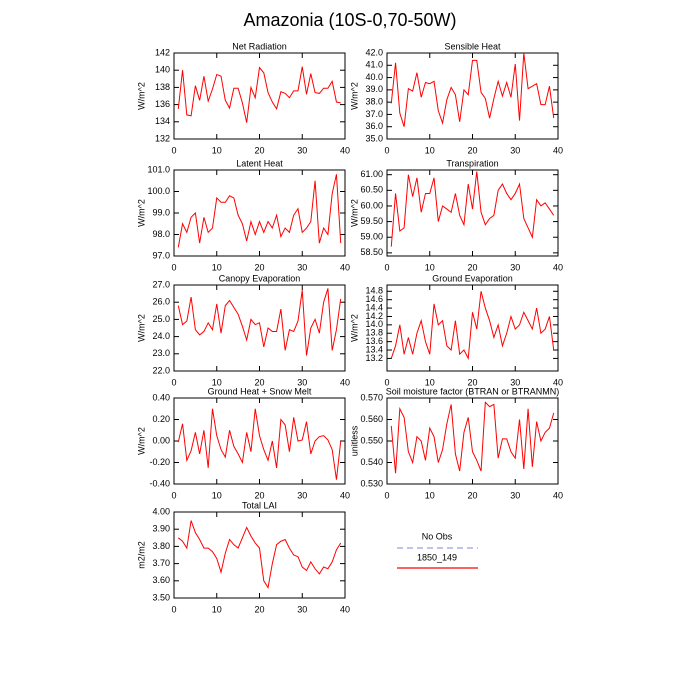 The image size is (700, 700). What do you see at coordinates (158, 169) in the screenshot?
I see `y-tick-label: 101.0` at bounding box center [158, 169].